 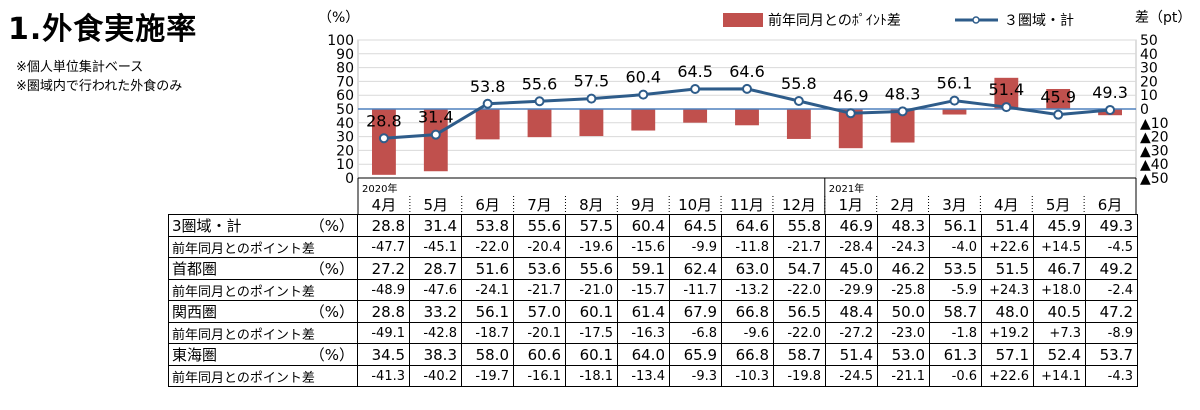 I want to click on table-cell: 66.8, so click(x=747, y=354).